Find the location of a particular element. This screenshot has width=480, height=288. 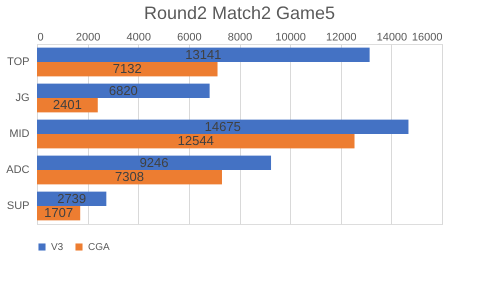

y-tick-label: JG is located at coordinates (22, 98).